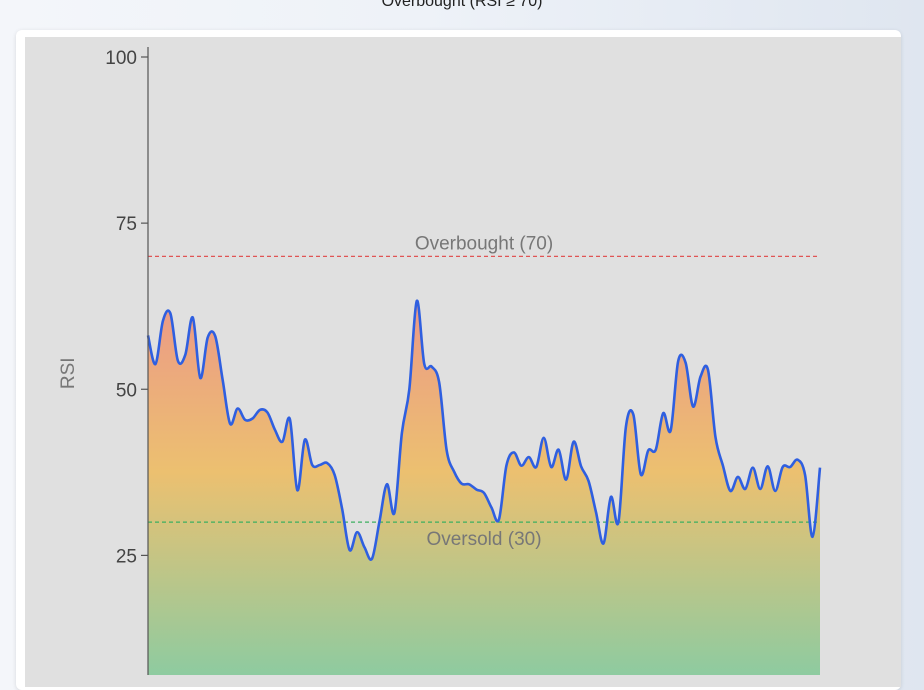 The width and height of the screenshot is (924, 690). I want to click on y-tick-label: 50, so click(126, 390).